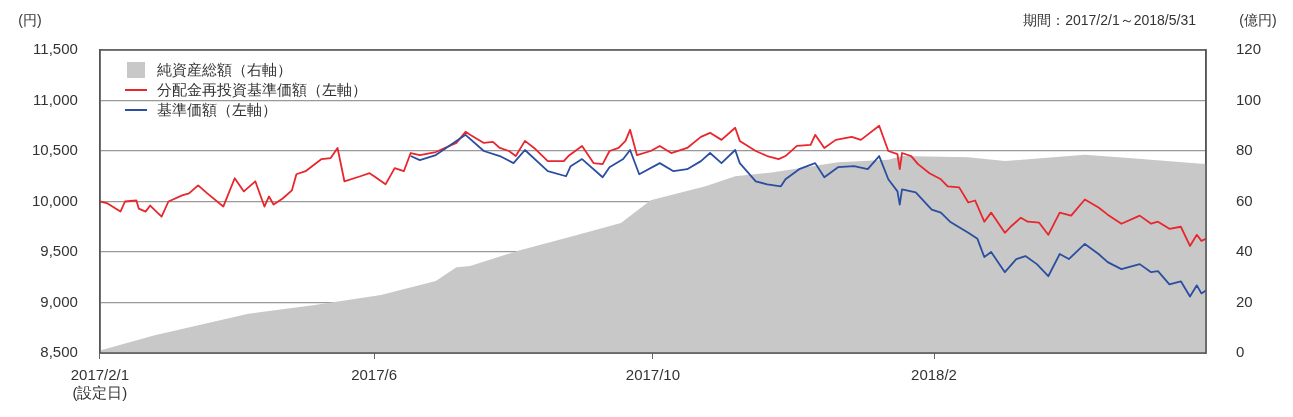 Image resolution: width=1293 pixels, height=417 pixels. What do you see at coordinates (1244, 200) in the screenshot?
I see `y2-tick-label: 60` at bounding box center [1244, 200].